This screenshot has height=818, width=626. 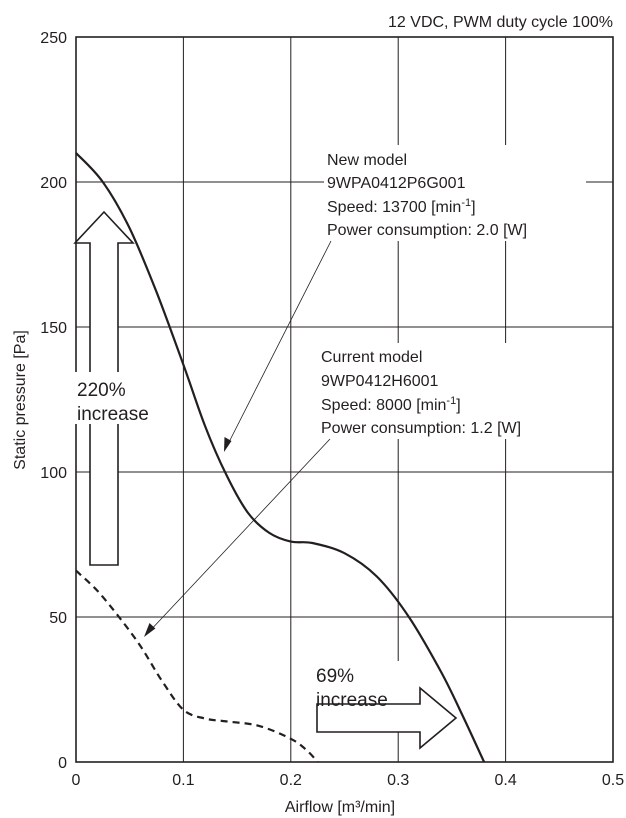 What do you see at coordinates (183, 780) in the screenshot?
I see `x-tick-label: 0.1` at bounding box center [183, 780].